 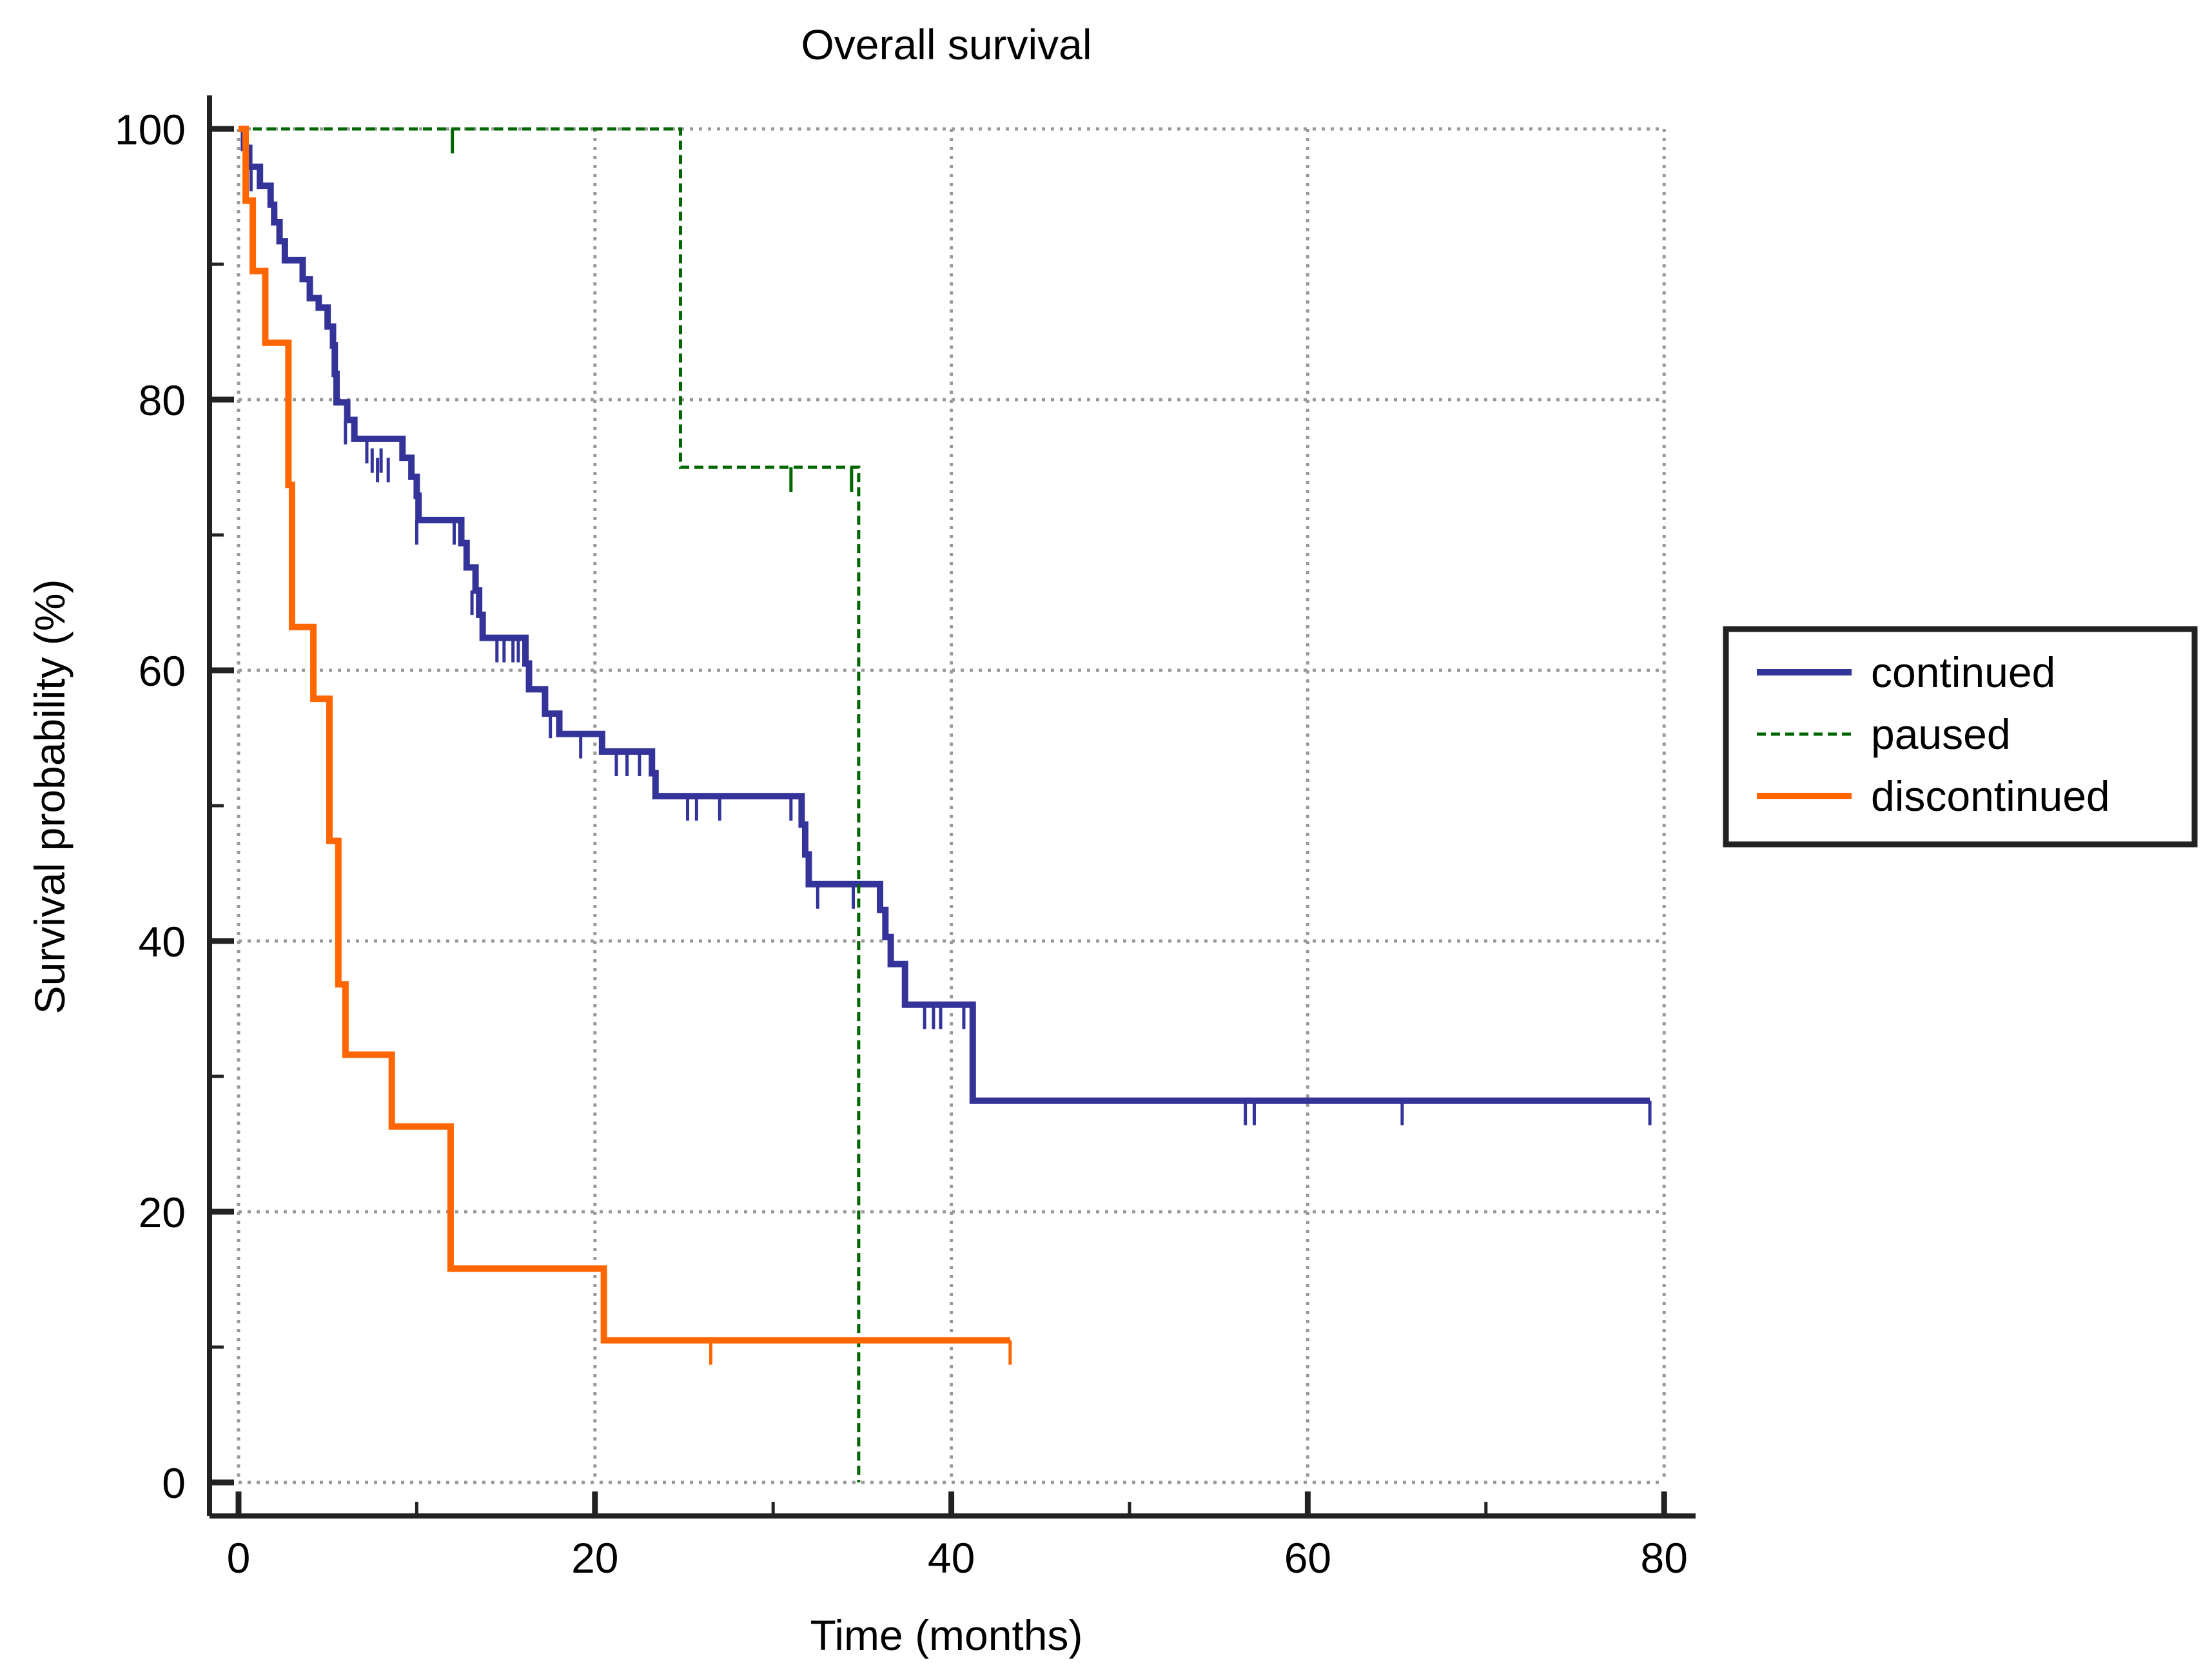 What do you see at coordinates (1941, 734) in the screenshot?
I see `legend-label-paused: paused` at bounding box center [1941, 734].